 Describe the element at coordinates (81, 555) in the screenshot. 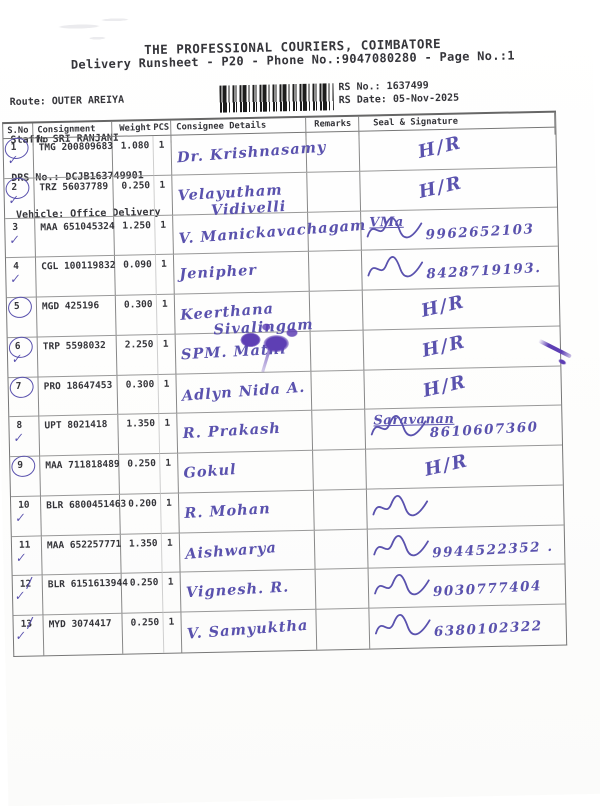

I see `consignment-cell: MAA 652257771` at that location.